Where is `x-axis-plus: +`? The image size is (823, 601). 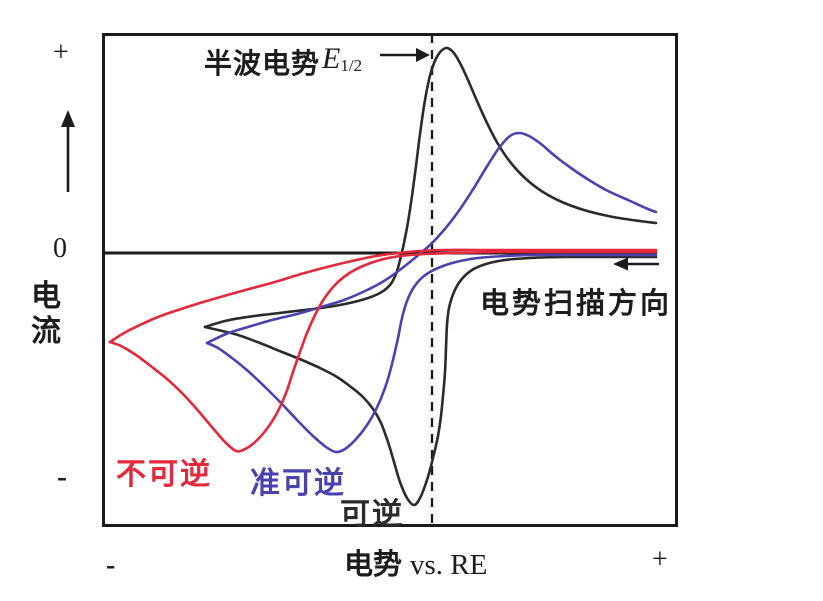 x-axis-plus: + is located at coordinates (660, 559).